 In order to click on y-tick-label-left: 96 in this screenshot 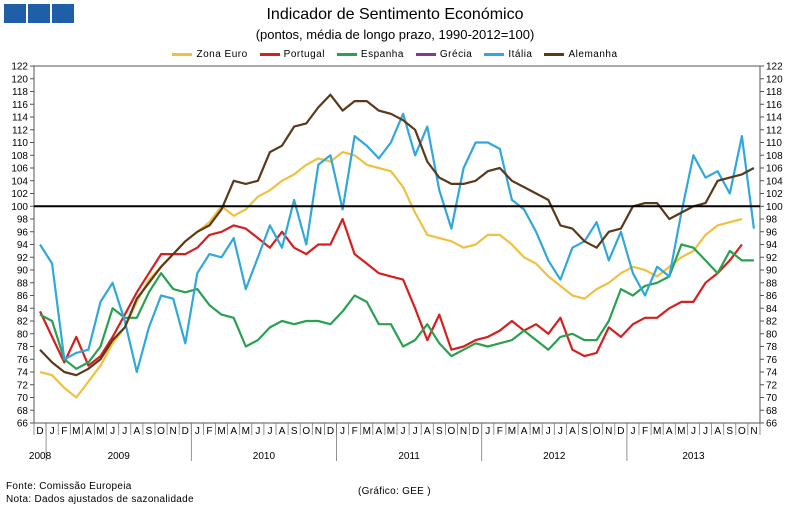, I will do `click(23, 232)`.